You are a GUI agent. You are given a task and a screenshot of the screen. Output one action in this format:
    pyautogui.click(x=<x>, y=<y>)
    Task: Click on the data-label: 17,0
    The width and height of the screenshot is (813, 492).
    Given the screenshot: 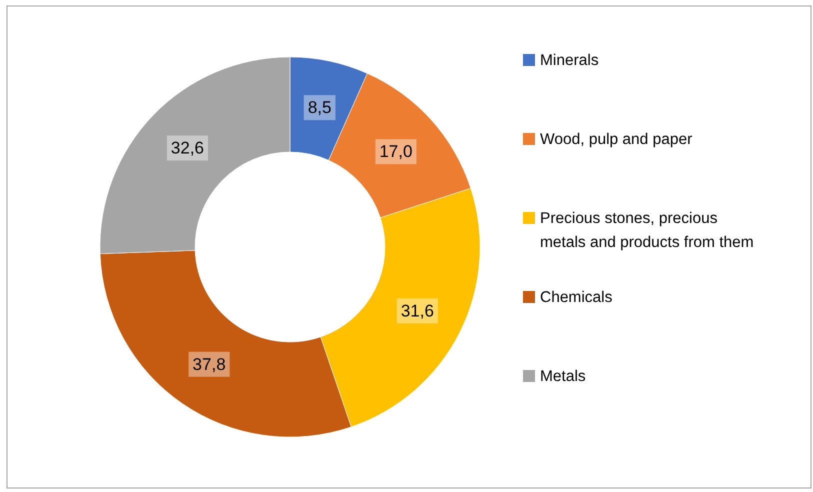 What is the action you would take?
    pyautogui.click(x=395, y=152)
    